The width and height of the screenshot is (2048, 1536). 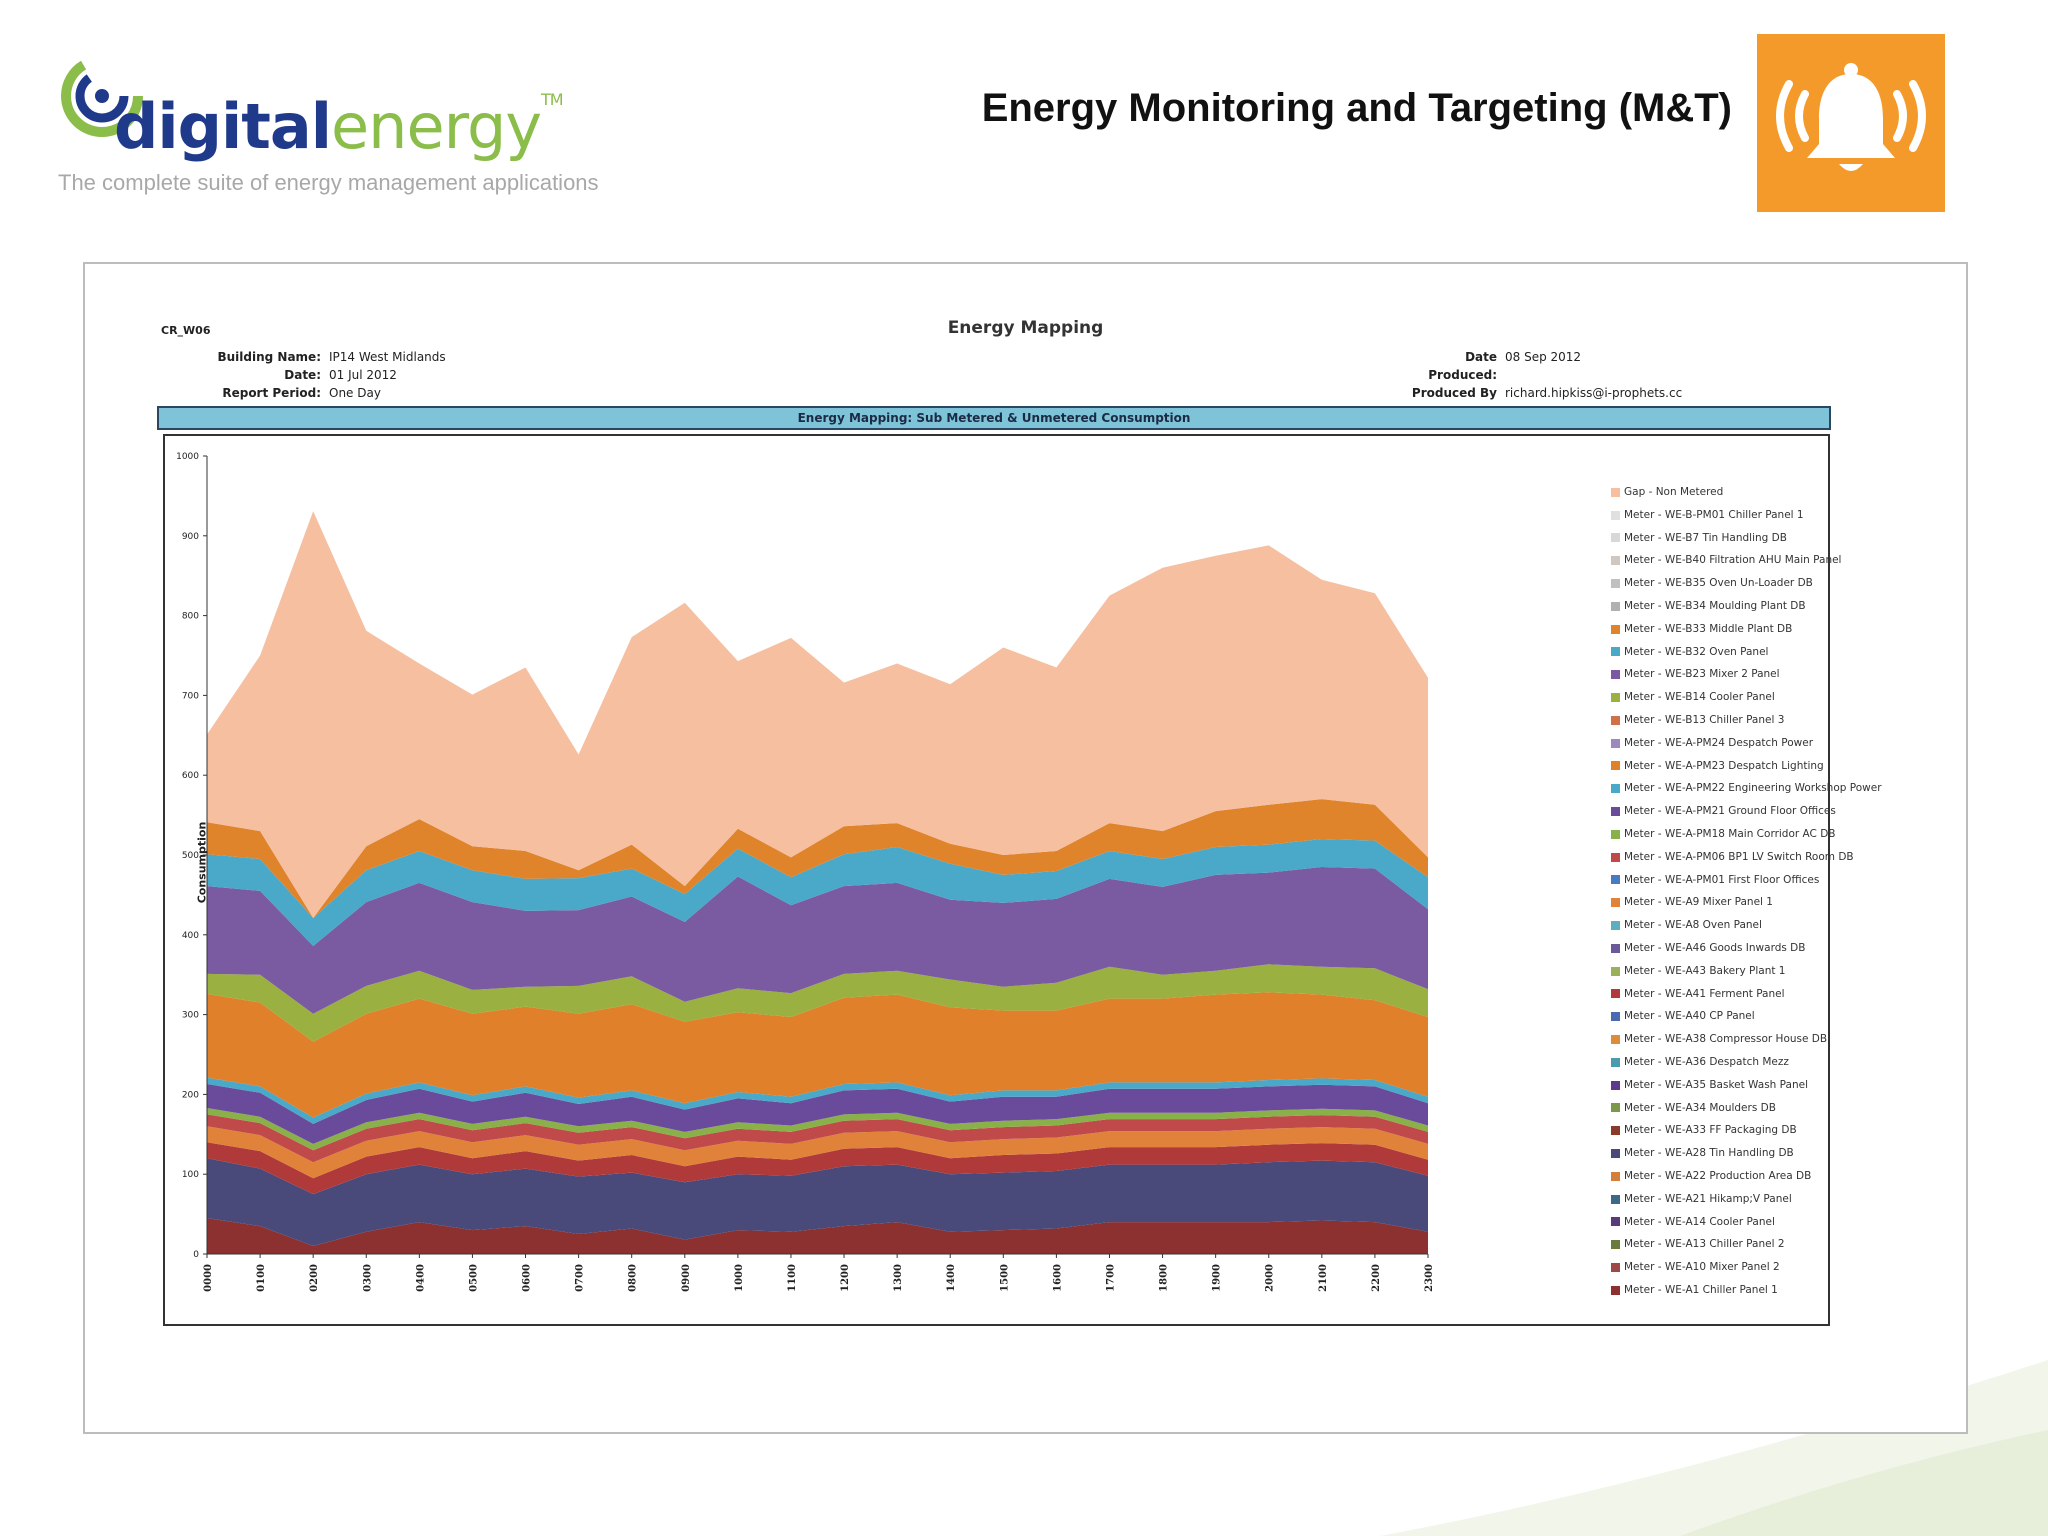 What do you see at coordinates (261, 1278) in the screenshot?
I see `x-tick-label: 0100` at bounding box center [261, 1278].